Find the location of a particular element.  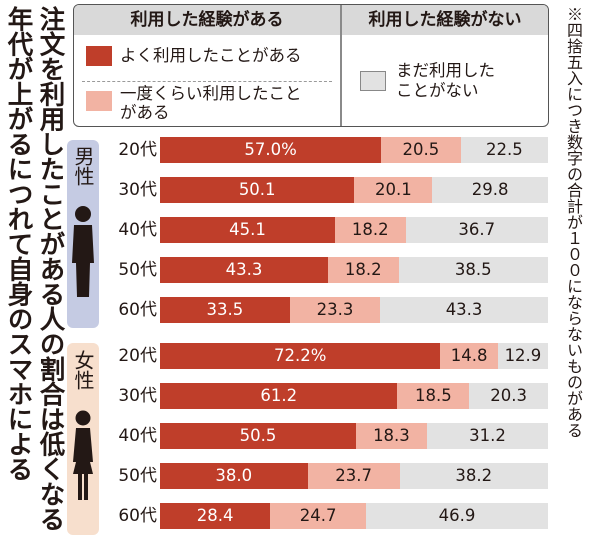

data-label-once: 20.1 is located at coordinates (393, 189).